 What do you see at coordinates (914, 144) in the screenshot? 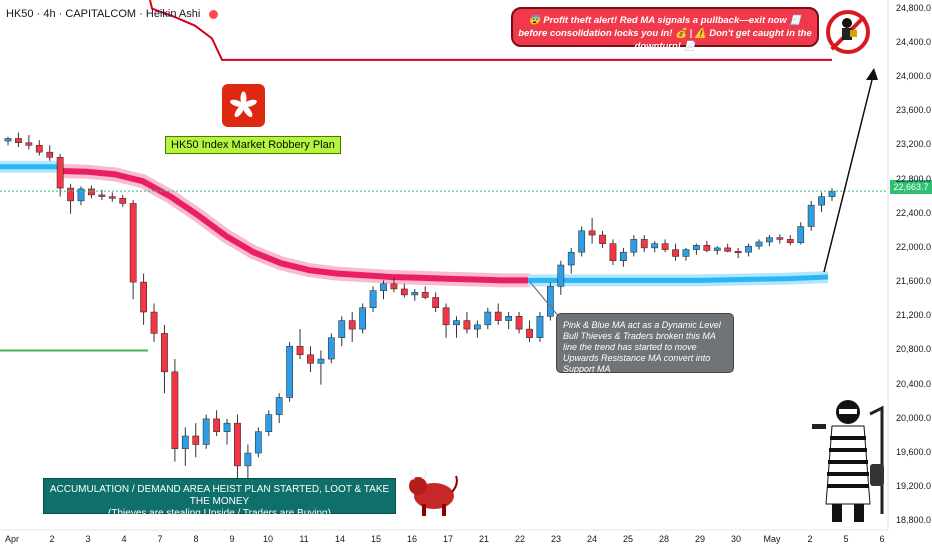
I see `y-tick-label: 23,200.0` at bounding box center [914, 144].